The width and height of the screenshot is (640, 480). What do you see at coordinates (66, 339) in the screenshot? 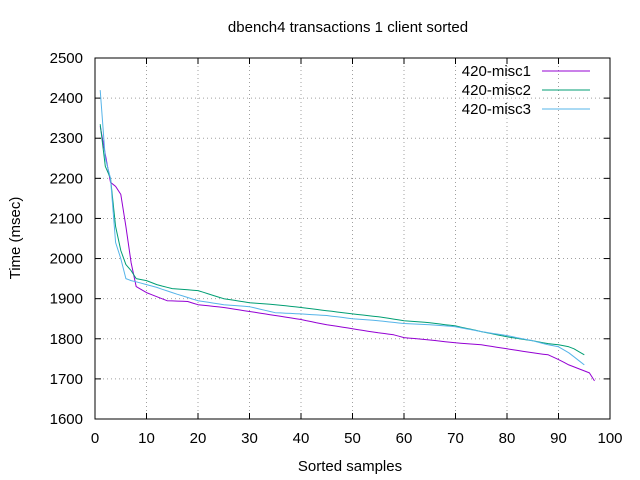
I see `y-tick-label: 1800` at bounding box center [66, 339].